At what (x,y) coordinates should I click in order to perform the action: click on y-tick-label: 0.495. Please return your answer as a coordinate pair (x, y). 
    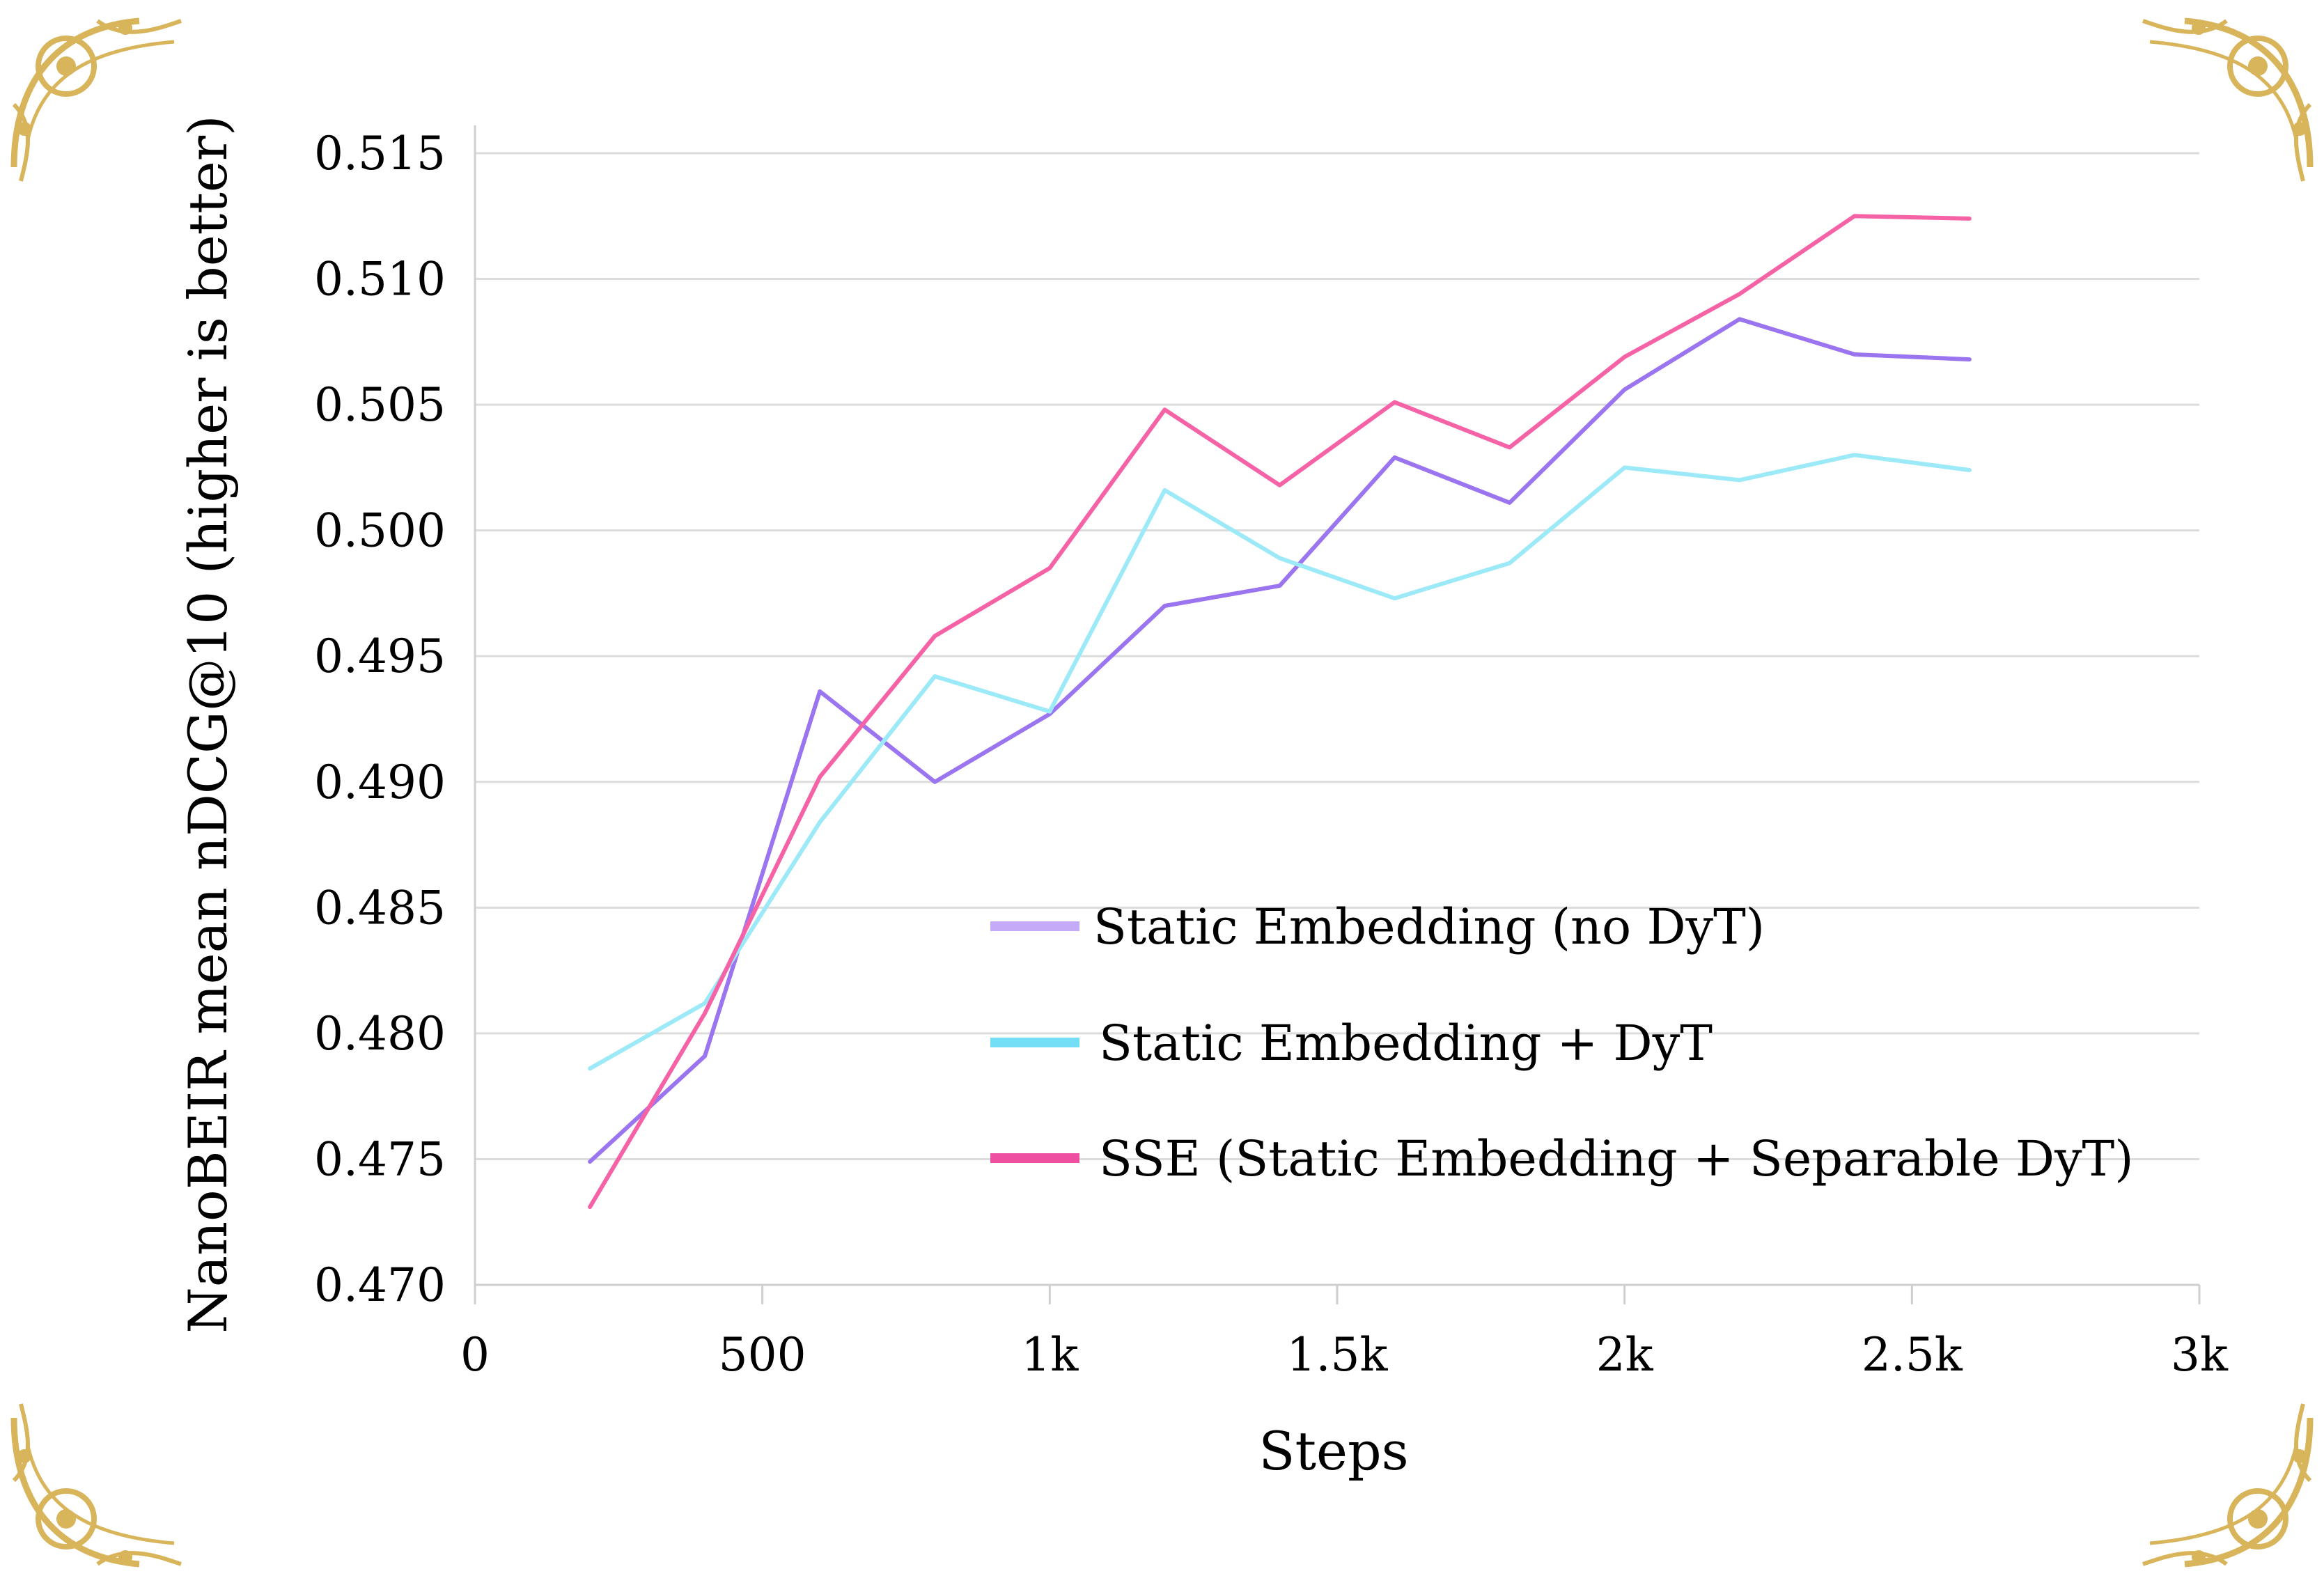
    Looking at the image, I should click on (380, 656).